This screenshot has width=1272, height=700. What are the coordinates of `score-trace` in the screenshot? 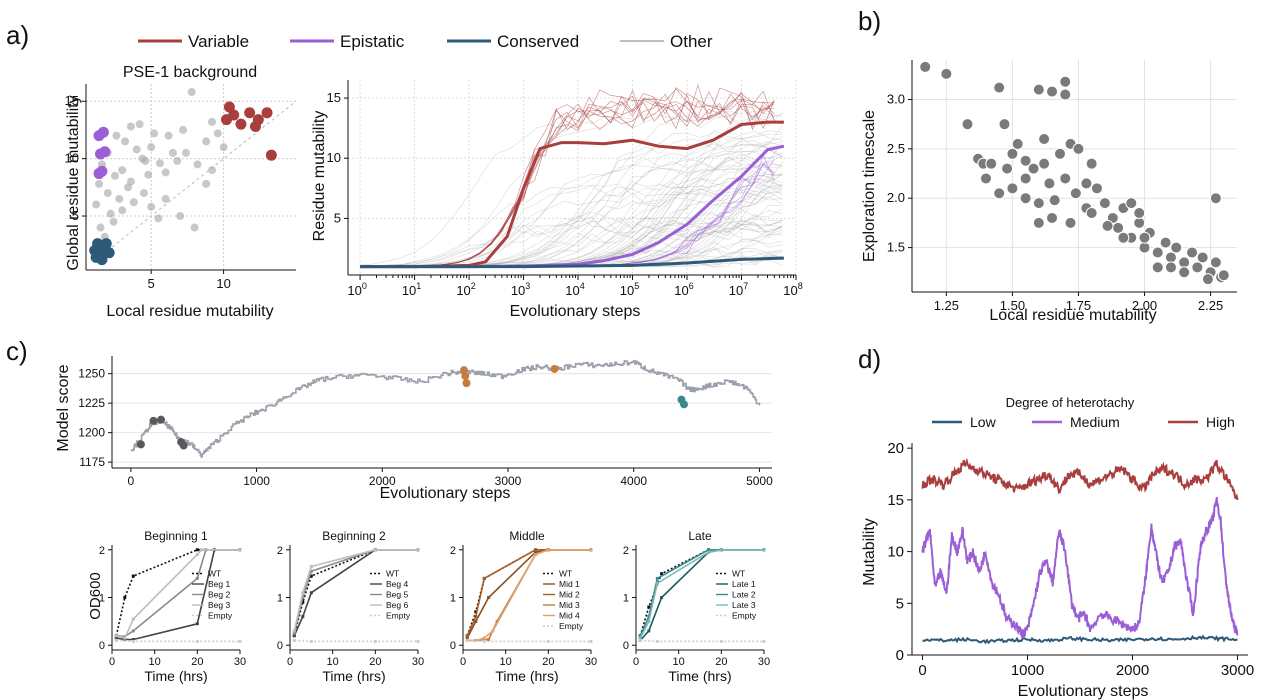 It's located at (445, 408).